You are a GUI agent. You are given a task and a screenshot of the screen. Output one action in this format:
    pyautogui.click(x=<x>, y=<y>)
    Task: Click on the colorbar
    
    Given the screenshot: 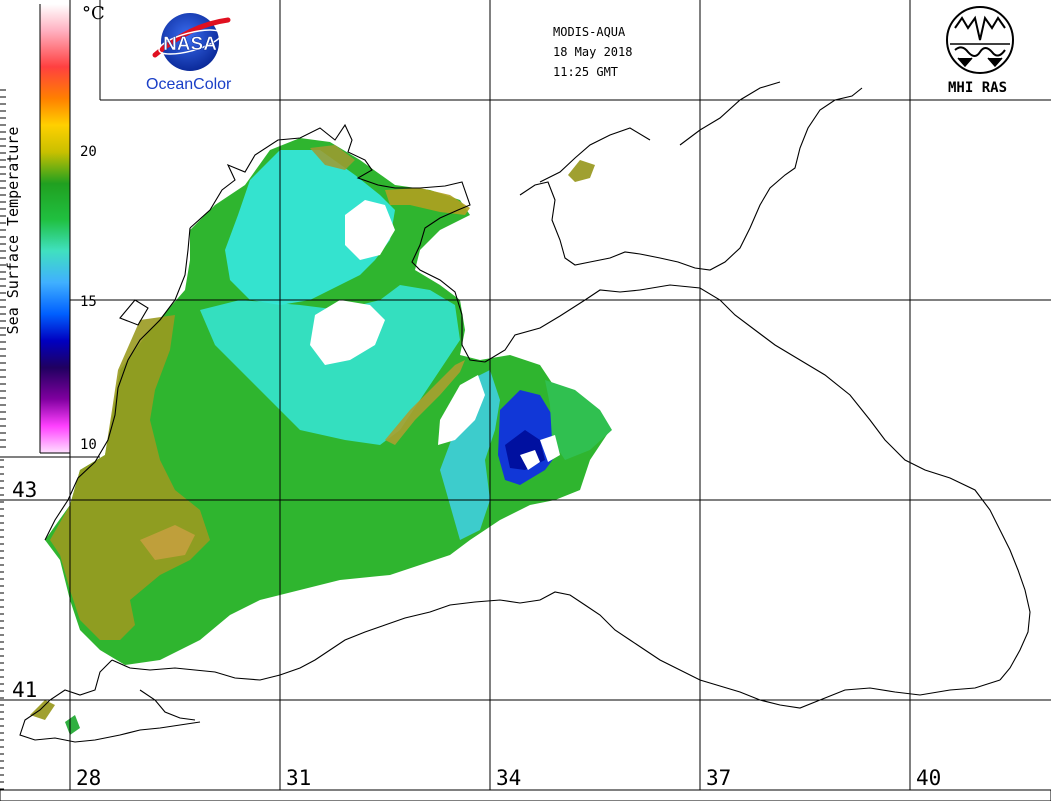 What is the action you would take?
    pyautogui.click(x=55, y=229)
    